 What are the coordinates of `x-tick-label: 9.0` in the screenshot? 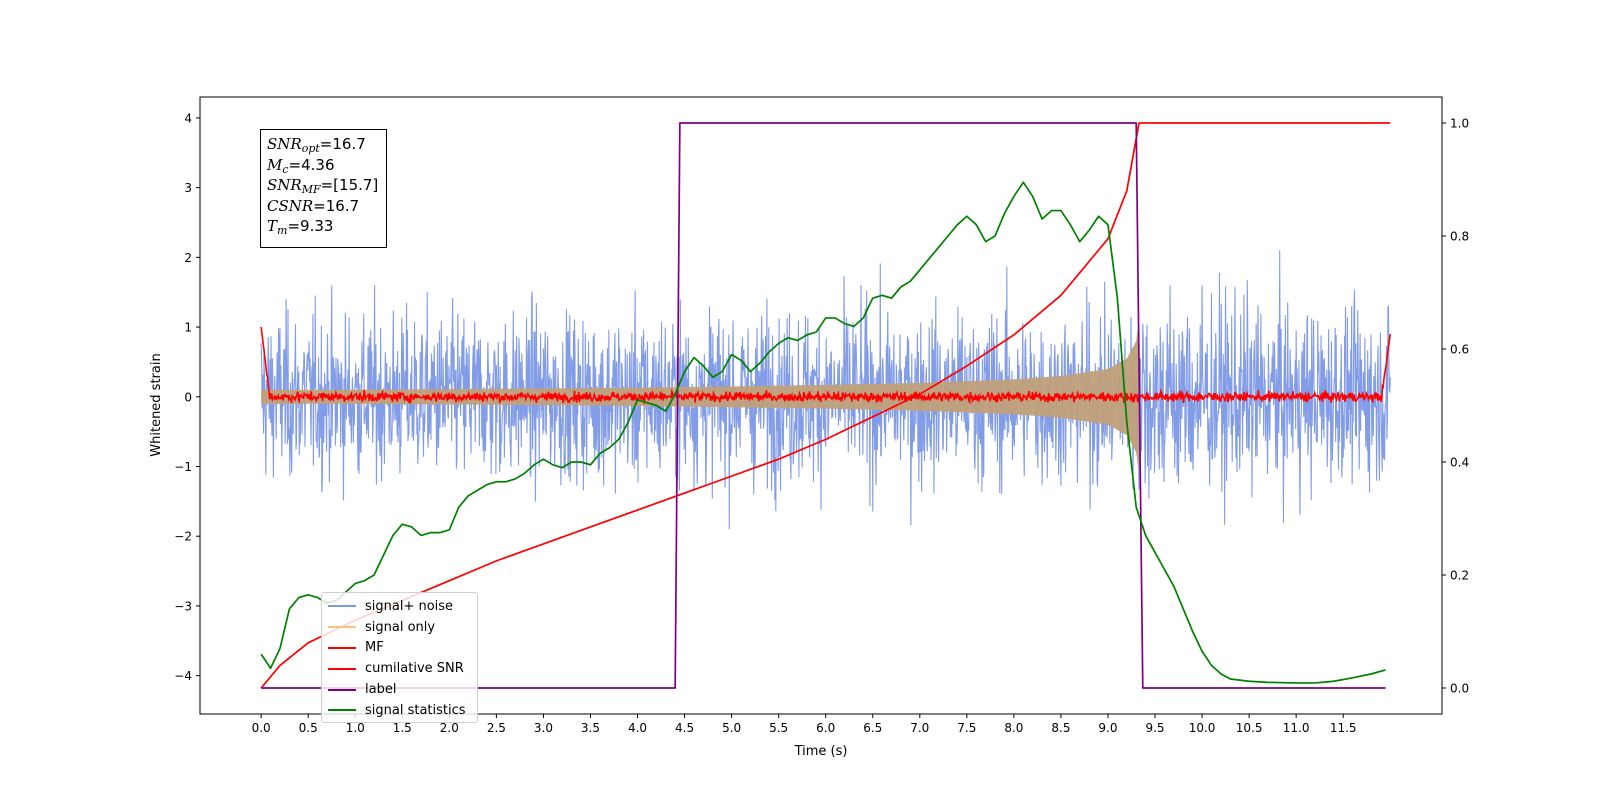 It's located at (1107, 728).